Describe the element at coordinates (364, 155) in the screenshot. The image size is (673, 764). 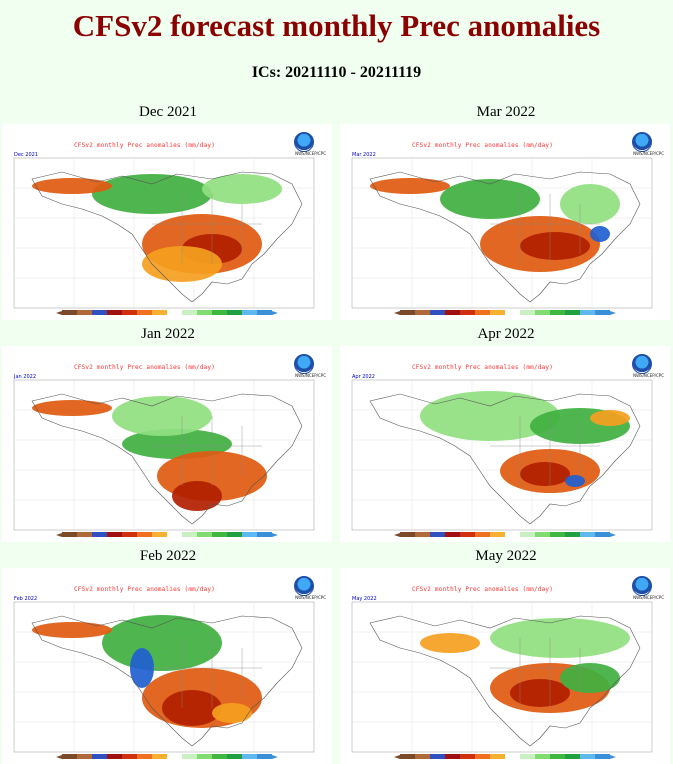
I see `map-corner-label: Mar 2022` at that location.